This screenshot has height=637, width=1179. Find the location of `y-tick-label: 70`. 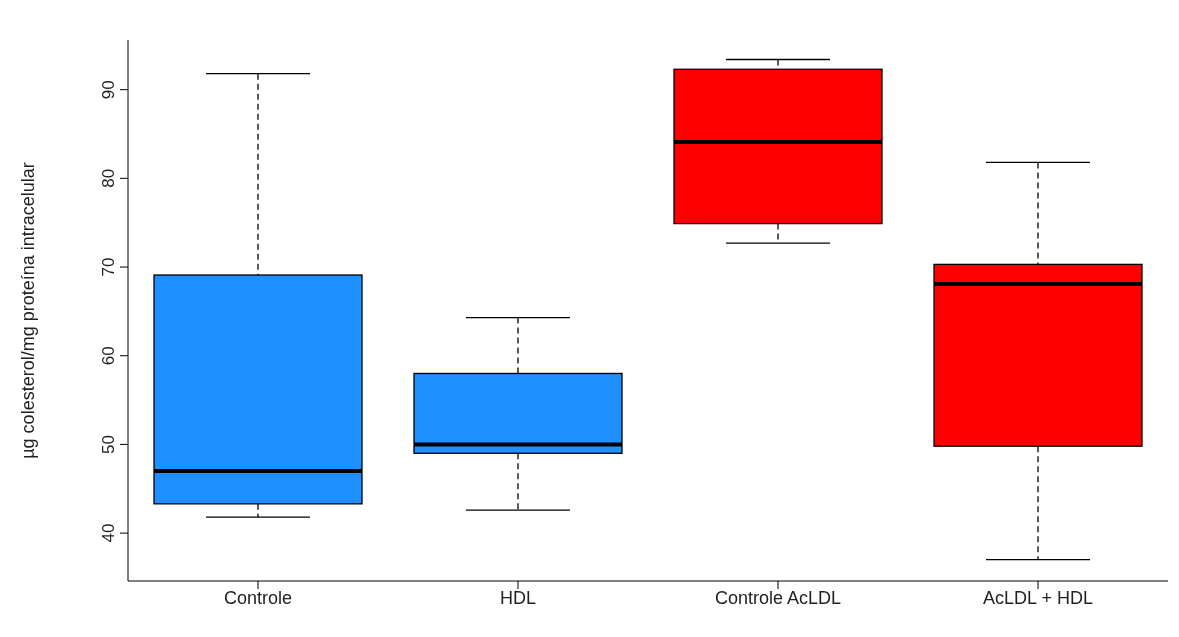

y-tick-label: 70 is located at coordinates (108, 267).